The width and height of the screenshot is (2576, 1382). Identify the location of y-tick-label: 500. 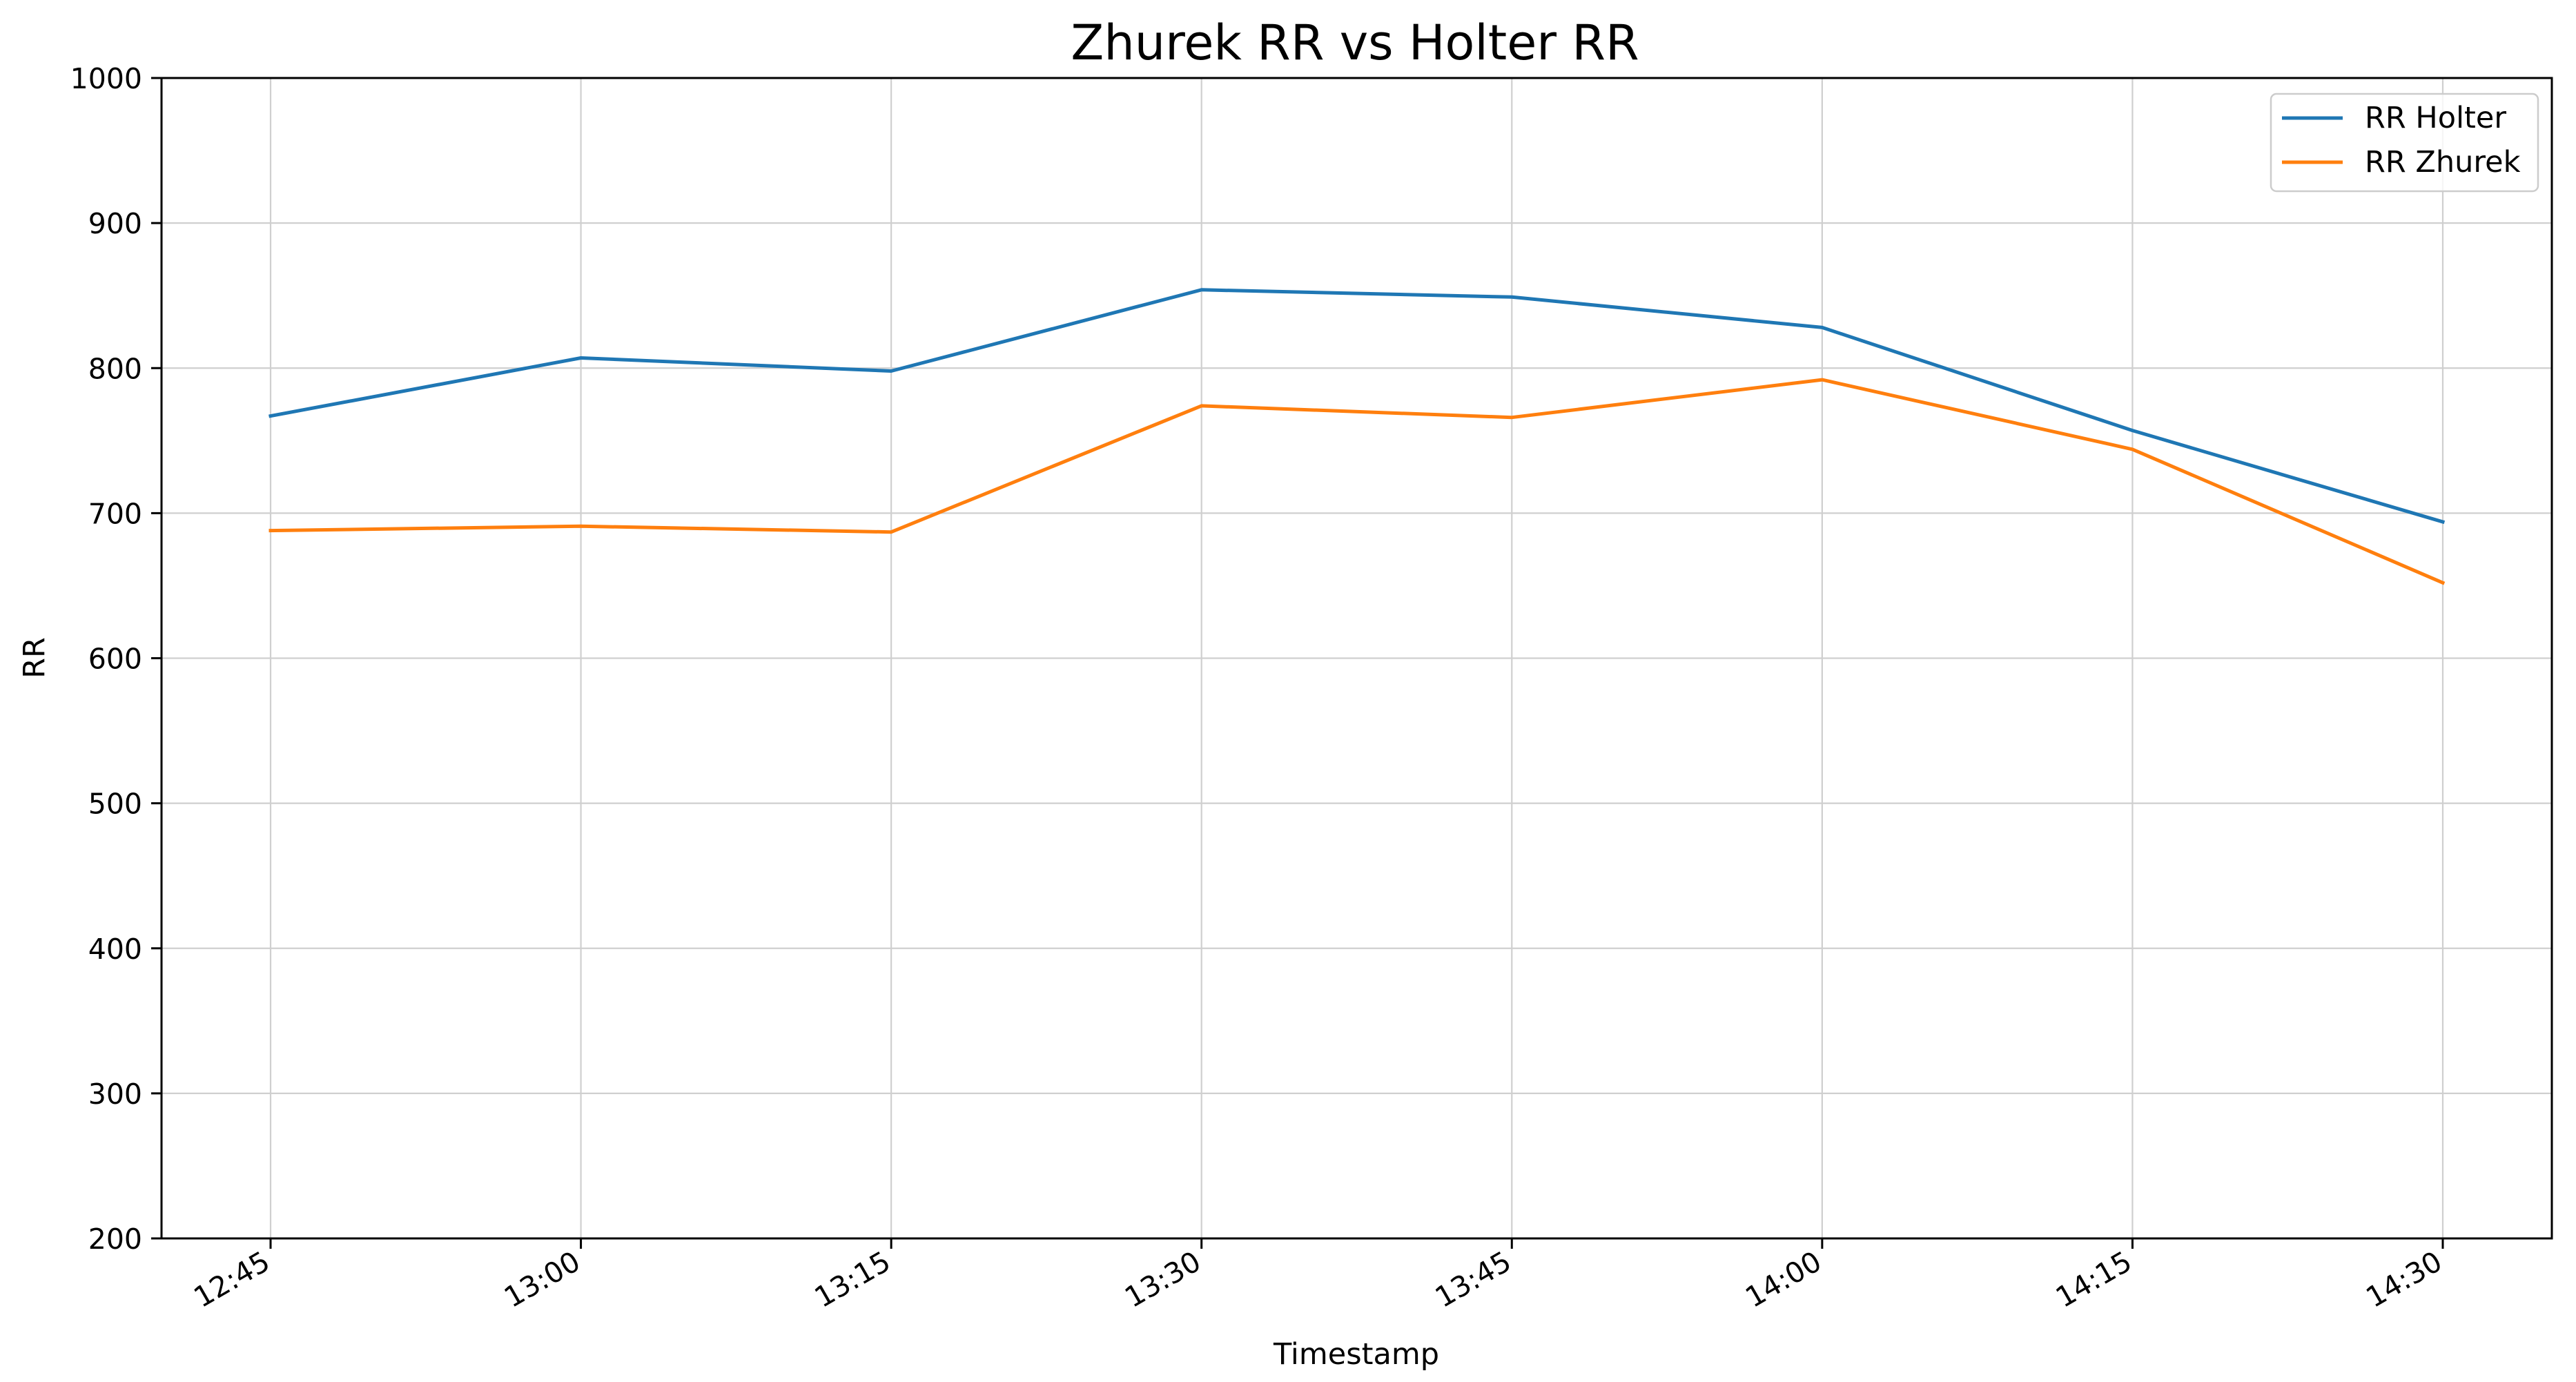
(115, 805).